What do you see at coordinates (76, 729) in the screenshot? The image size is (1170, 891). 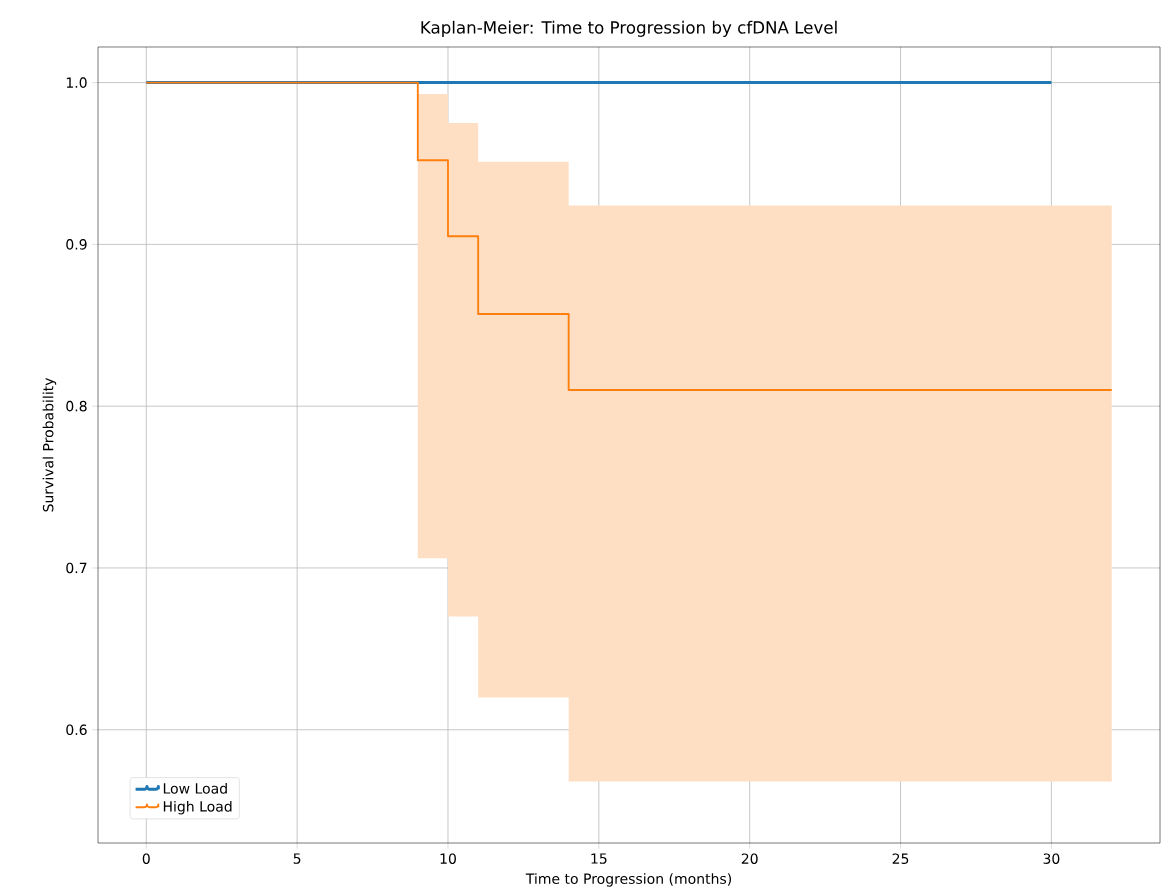 I see `y-tick-label: 0.6` at bounding box center [76, 729].